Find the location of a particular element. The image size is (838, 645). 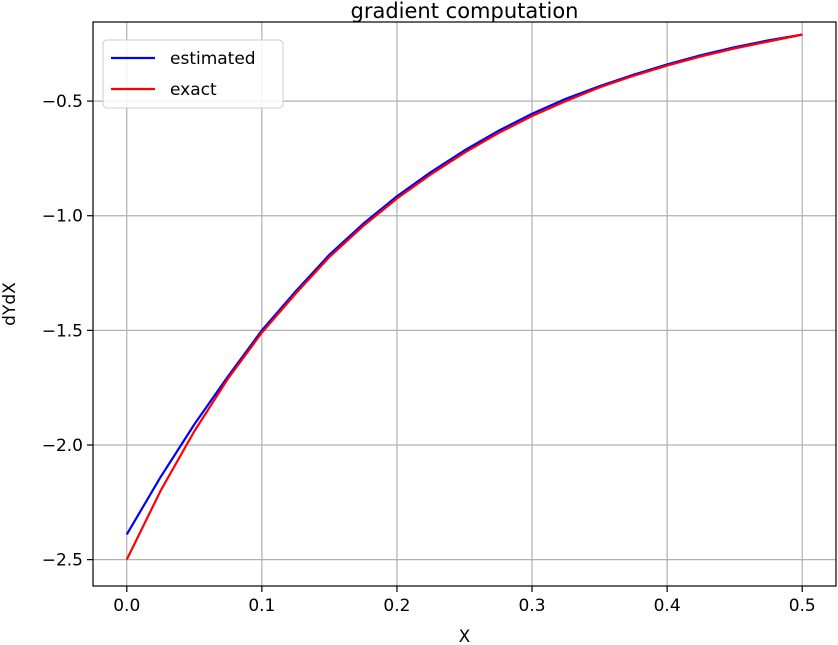

y-tick-label: −0.5 is located at coordinates (62, 102).